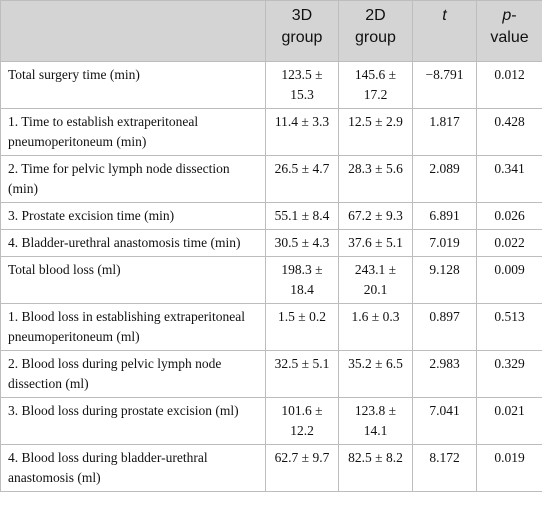 This screenshot has height=523, width=542. Describe the element at coordinates (509, 132) in the screenshot. I see `table-cell: 0.428` at that location.